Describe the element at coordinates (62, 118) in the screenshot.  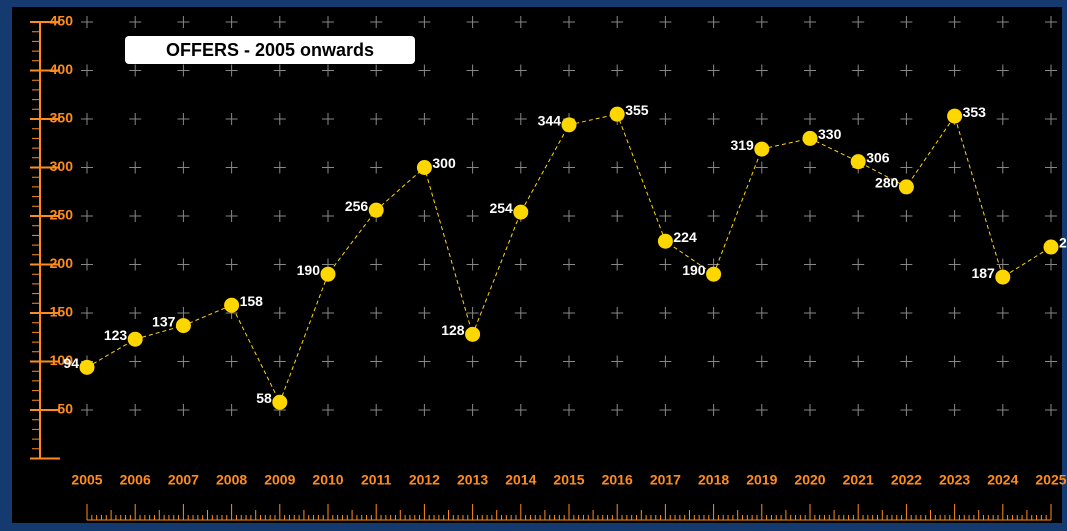
I see `y-tick-label: 350` at that location.